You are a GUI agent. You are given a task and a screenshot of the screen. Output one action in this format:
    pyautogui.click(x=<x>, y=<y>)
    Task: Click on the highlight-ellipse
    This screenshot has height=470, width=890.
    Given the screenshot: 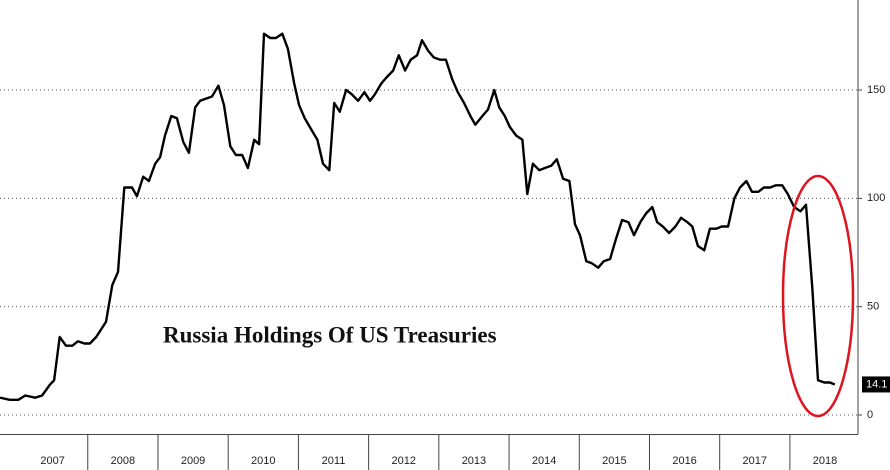 What is the action you would take?
    pyautogui.click(x=818, y=296)
    